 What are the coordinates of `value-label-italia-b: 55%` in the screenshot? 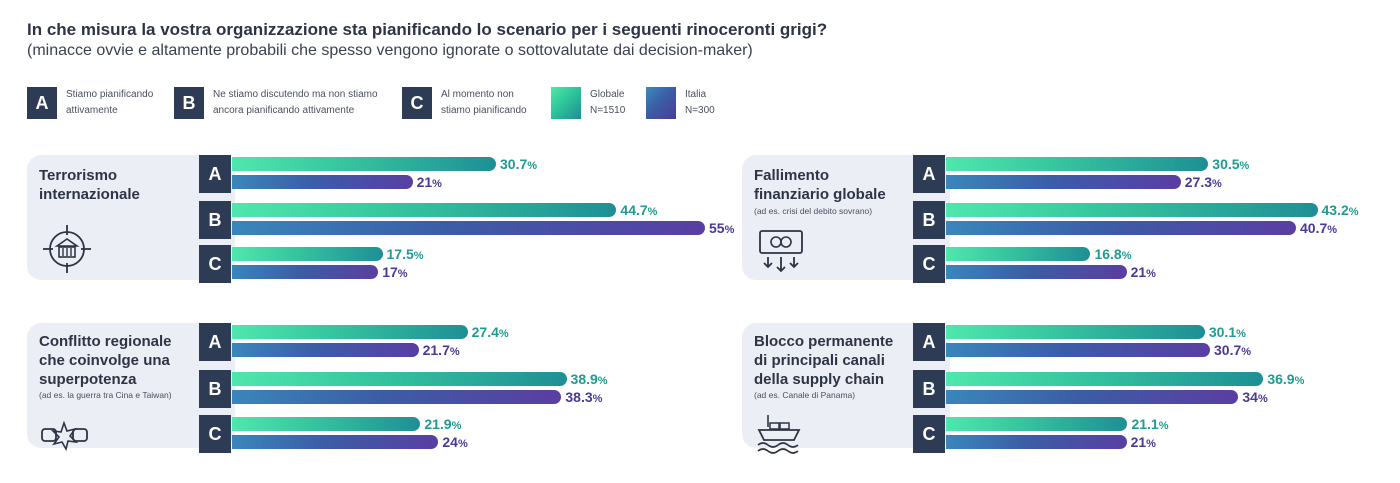 It's located at (721, 229).